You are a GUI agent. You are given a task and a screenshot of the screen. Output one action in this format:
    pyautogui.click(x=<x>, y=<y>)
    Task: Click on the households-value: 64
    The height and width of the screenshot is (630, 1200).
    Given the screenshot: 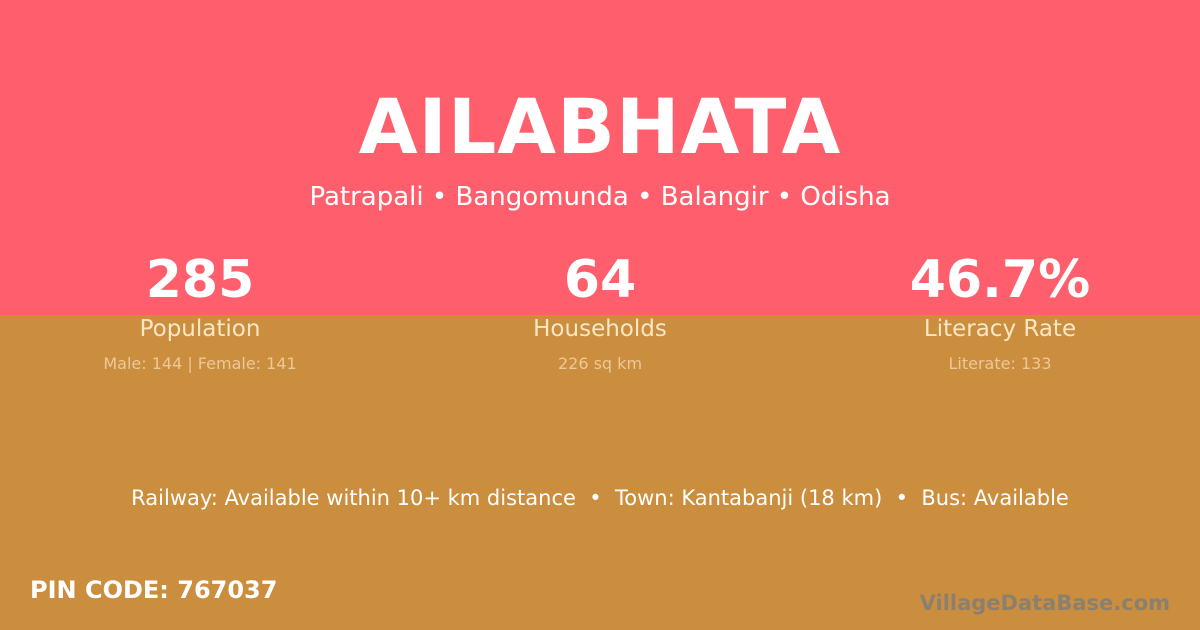 What is the action you would take?
    pyautogui.click(x=600, y=280)
    